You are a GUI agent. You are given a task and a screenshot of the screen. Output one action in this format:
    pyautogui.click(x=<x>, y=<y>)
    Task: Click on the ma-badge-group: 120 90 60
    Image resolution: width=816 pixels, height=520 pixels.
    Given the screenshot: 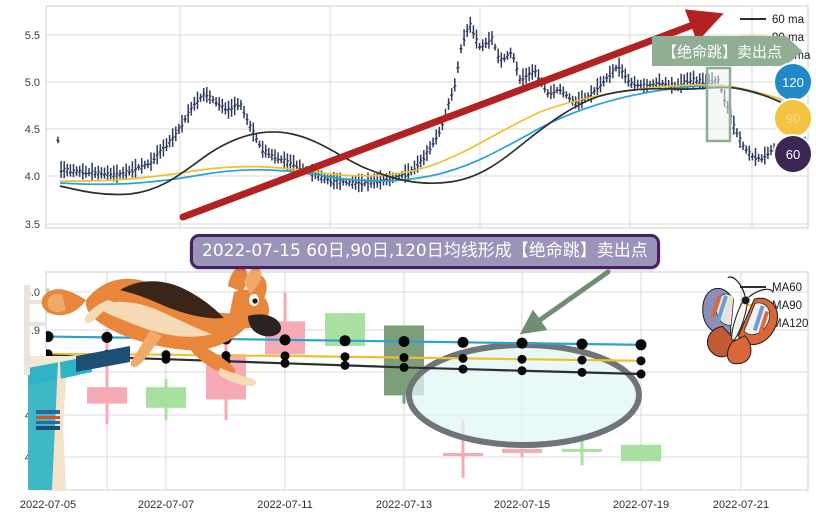 What is the action you would take?
    pyautogui.click(x=793, y=118)
    